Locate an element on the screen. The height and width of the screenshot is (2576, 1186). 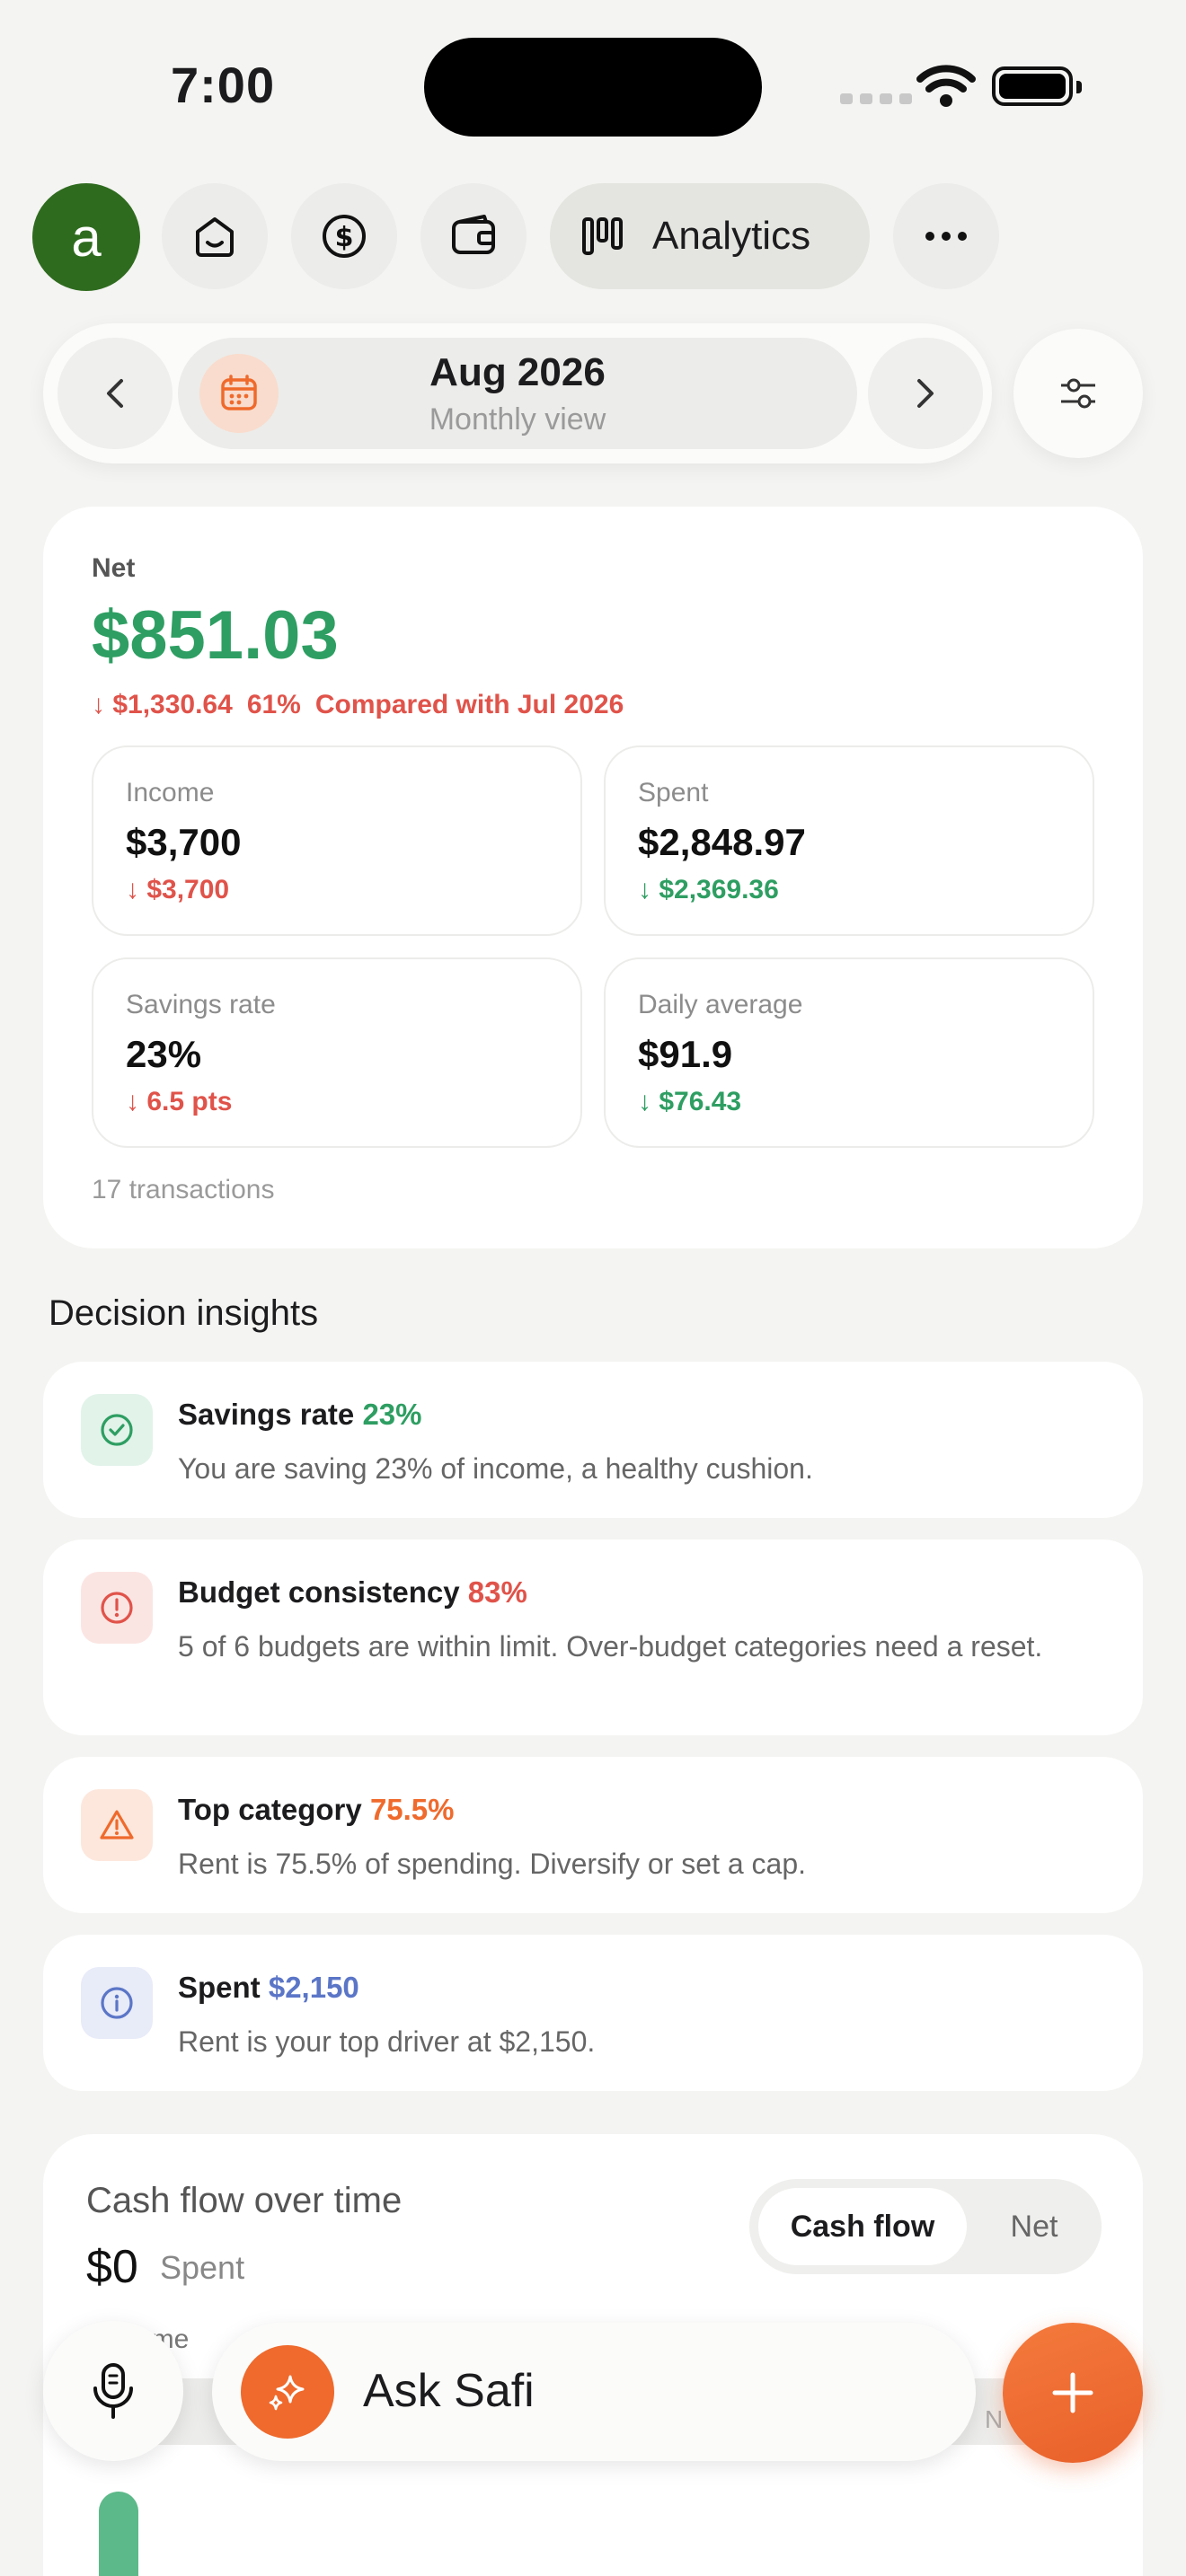
transactions-button: $ is located at coordinates (344, 236).